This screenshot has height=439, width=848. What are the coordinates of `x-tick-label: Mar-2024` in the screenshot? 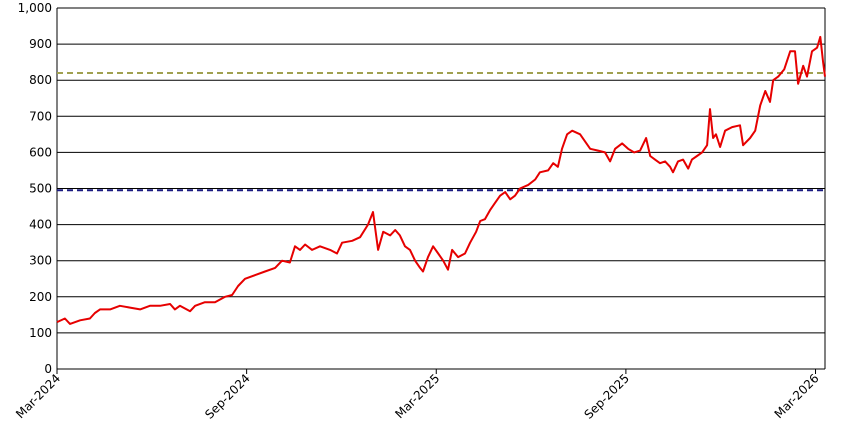 It's located at (38, 396).